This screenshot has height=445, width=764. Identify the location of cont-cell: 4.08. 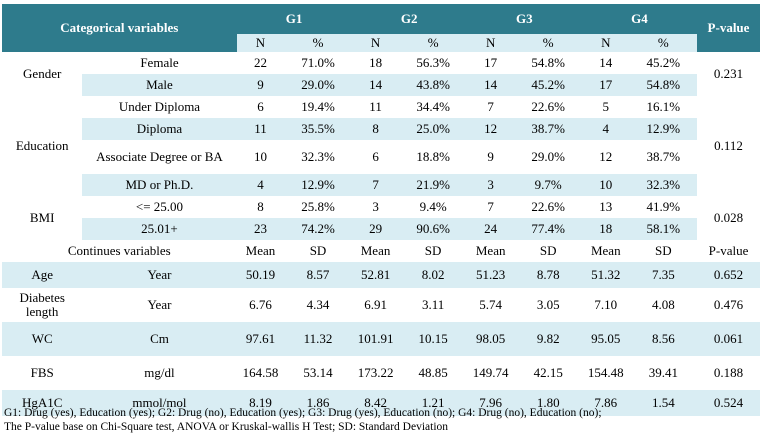
(663, 305).